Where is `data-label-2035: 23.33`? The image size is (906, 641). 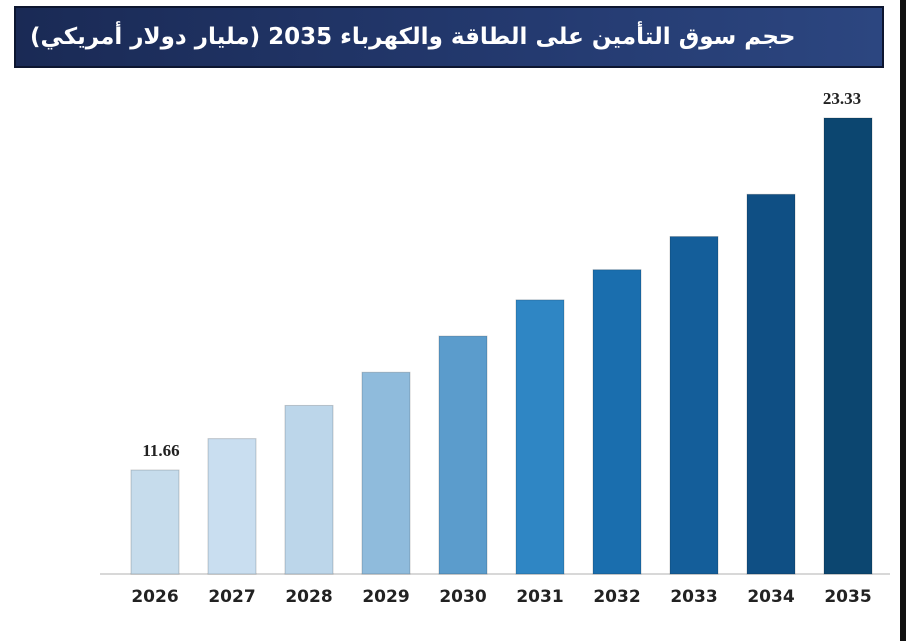
data-label-2035: 23.33 is located at coordinates (842, 98).